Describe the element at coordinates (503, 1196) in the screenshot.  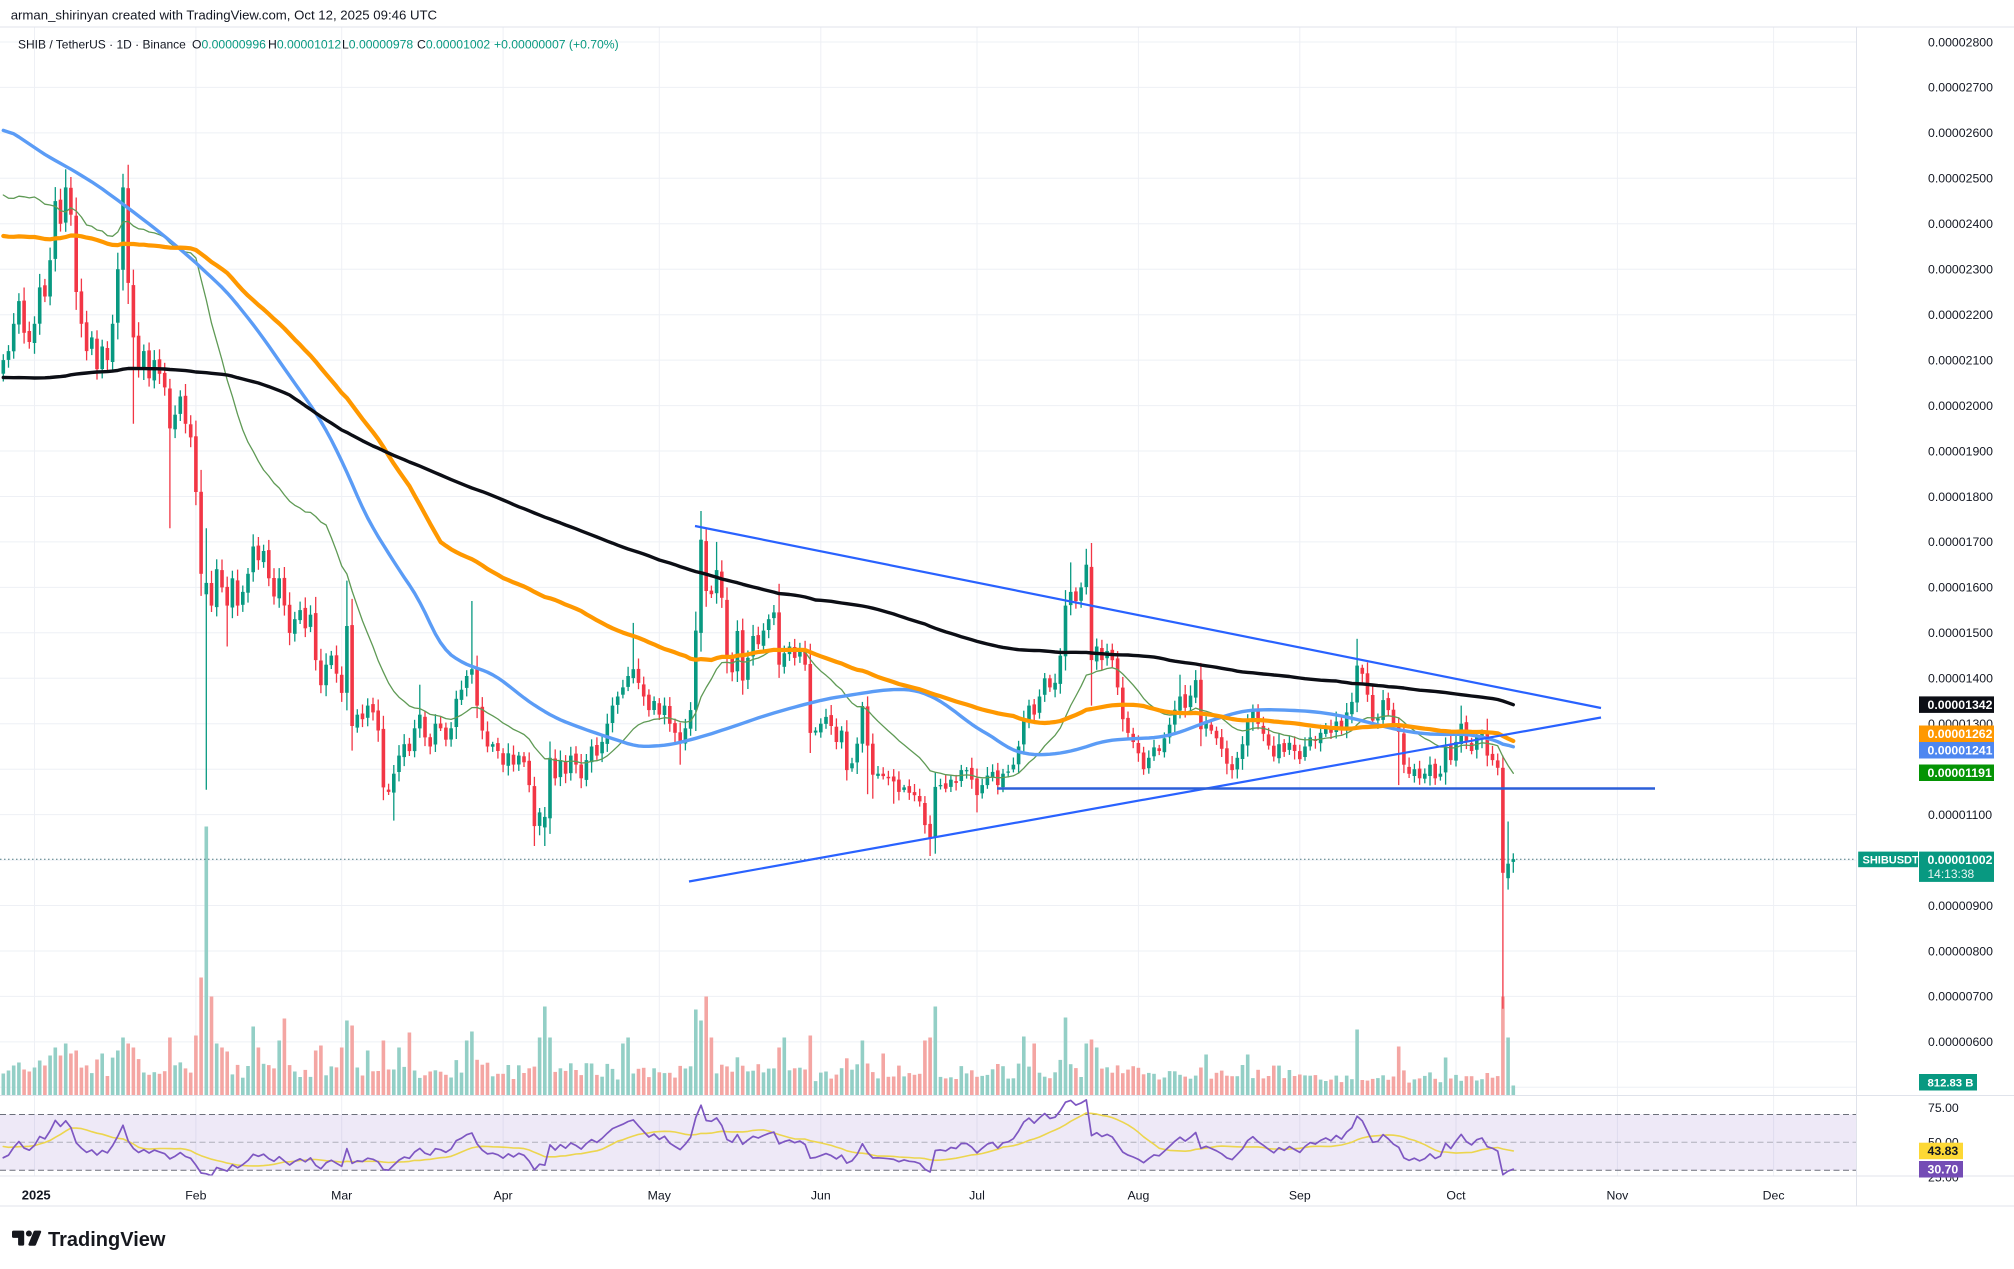
I see `svg-text: Apr` at that location.